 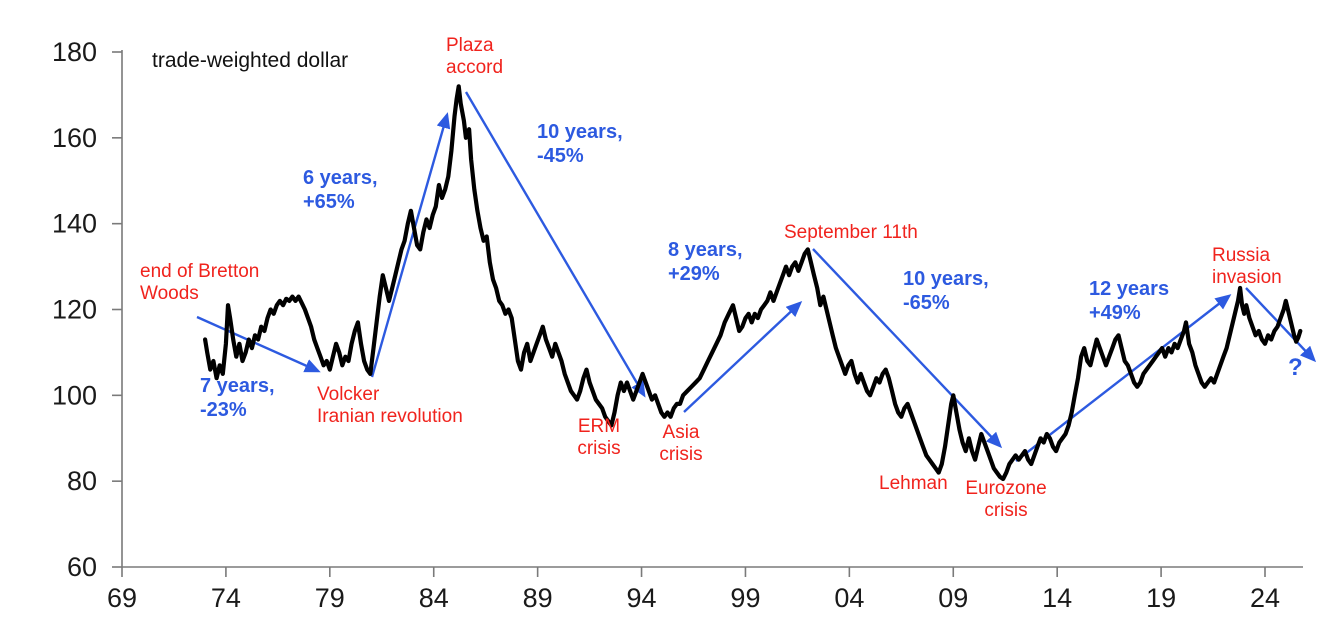 What do you see at coordinates (681, 443) in the screenshot?
I see `event-asia-crisis: Asia crisis` at bounding box center [681, 443].